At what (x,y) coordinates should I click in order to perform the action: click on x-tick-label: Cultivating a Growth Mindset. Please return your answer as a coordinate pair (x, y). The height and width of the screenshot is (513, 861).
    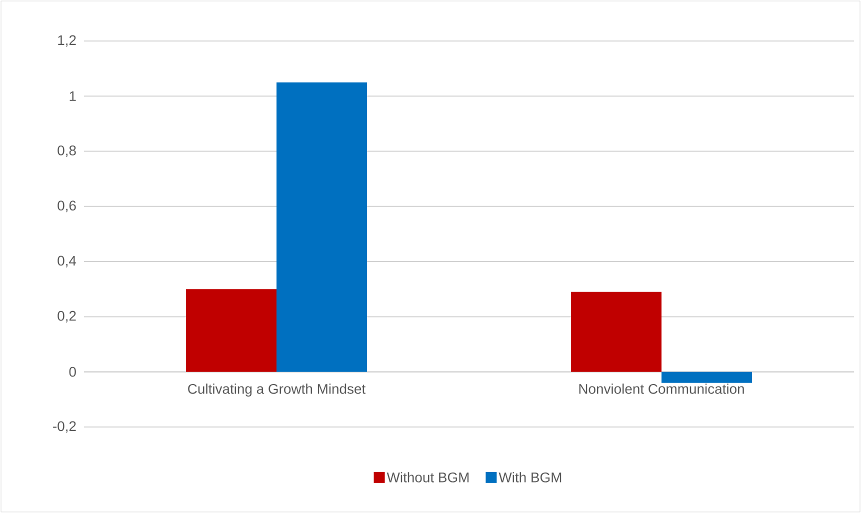
    Looking at the image, I should click on (277, 390).